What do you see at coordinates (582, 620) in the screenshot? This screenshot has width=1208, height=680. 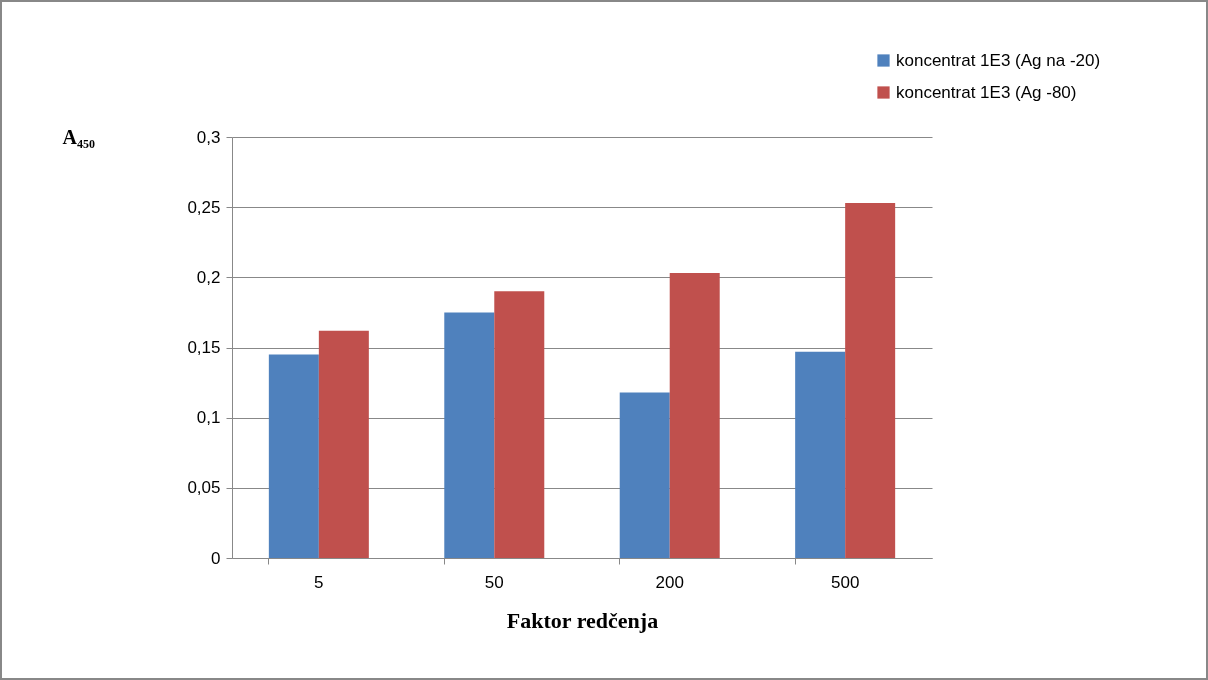 I see `x-axis-title: Faktor redčenja` at bounding box center [582, 620].